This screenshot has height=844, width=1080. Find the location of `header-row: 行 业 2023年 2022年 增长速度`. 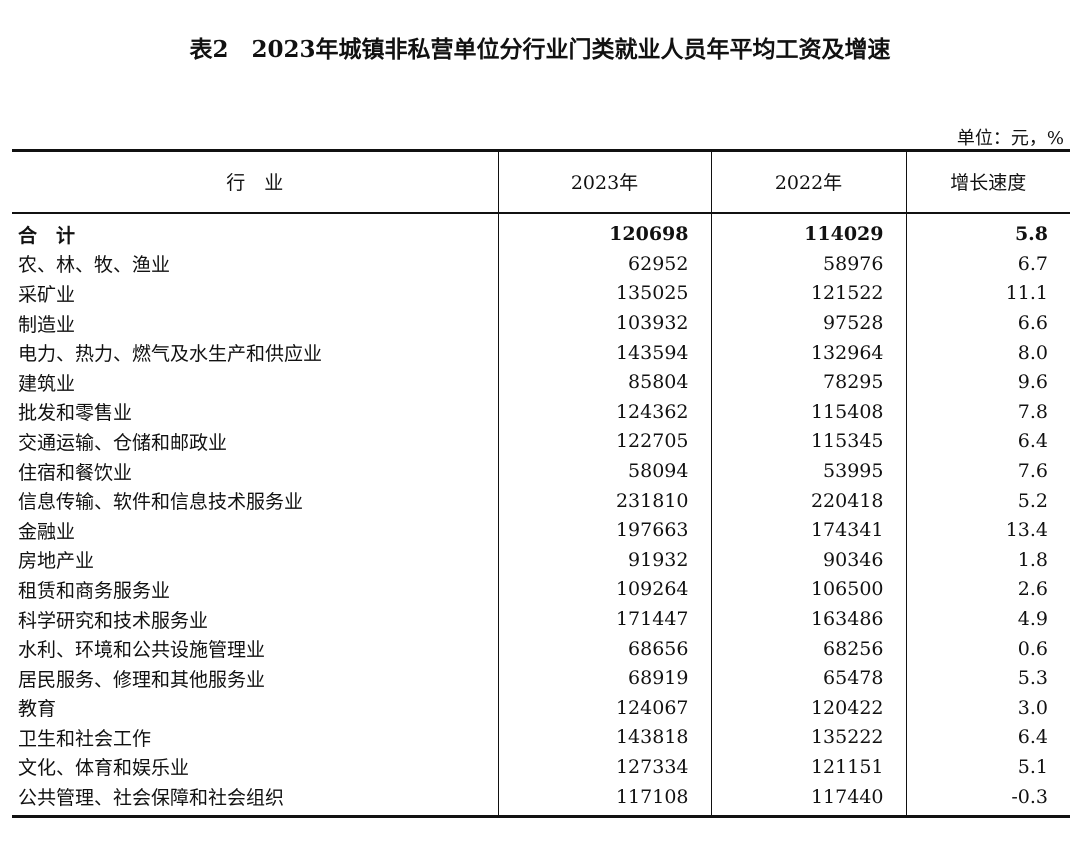

header-row: 行 业 2023年 2022年 增长速度 is located at coordinates (541, 181).